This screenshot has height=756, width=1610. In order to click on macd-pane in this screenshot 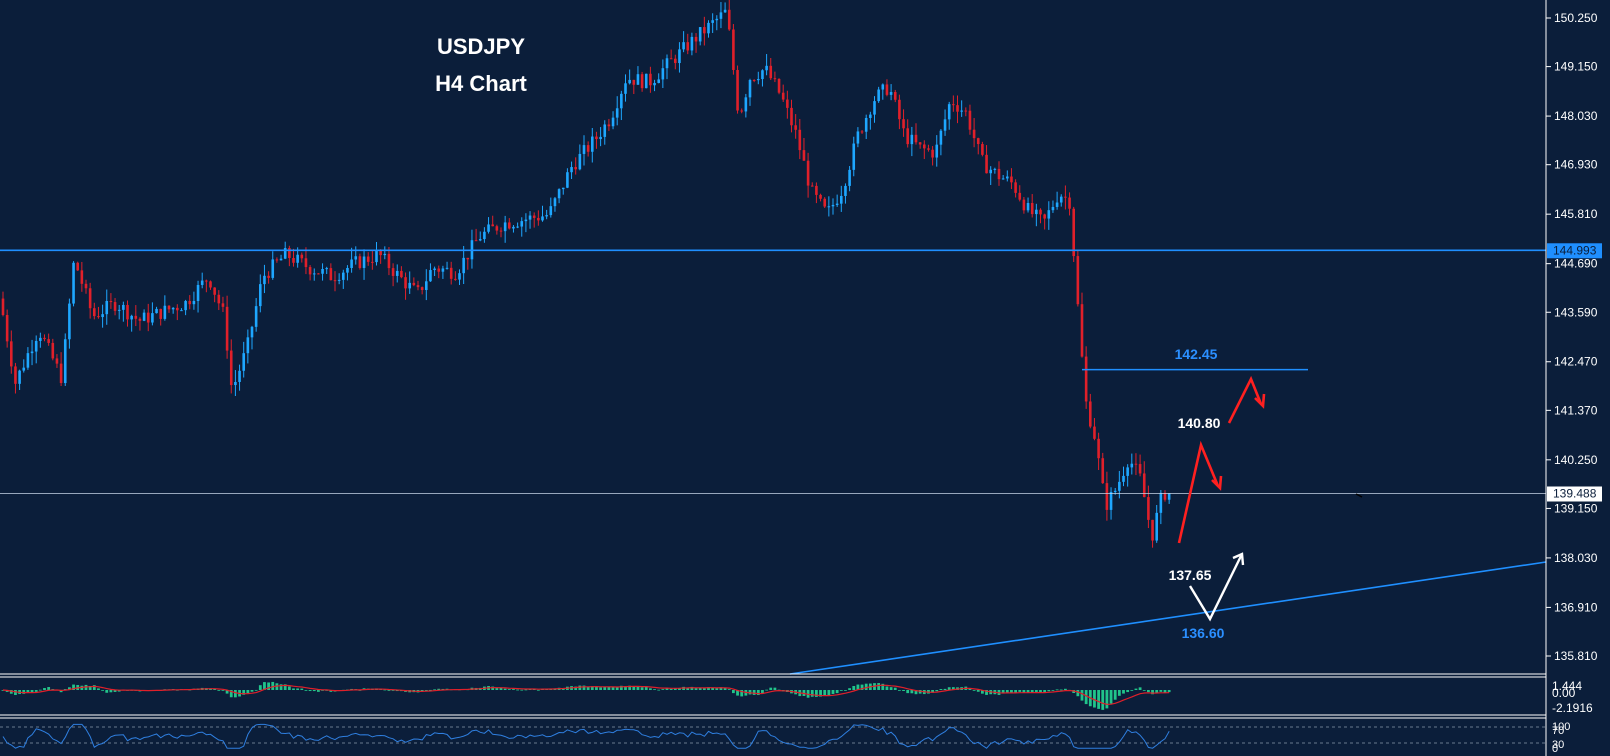, I will do `click(586, 695)`.